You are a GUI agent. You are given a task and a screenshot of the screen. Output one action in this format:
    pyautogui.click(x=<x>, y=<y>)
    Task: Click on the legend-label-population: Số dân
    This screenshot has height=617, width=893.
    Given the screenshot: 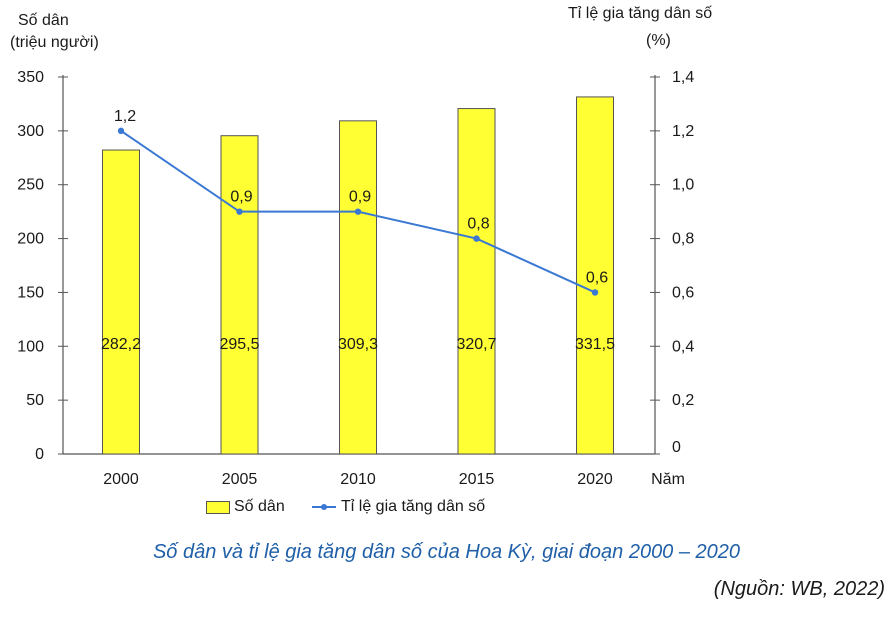 What is the action you would take?
    pyautogui.click(x=259, y=506)
    